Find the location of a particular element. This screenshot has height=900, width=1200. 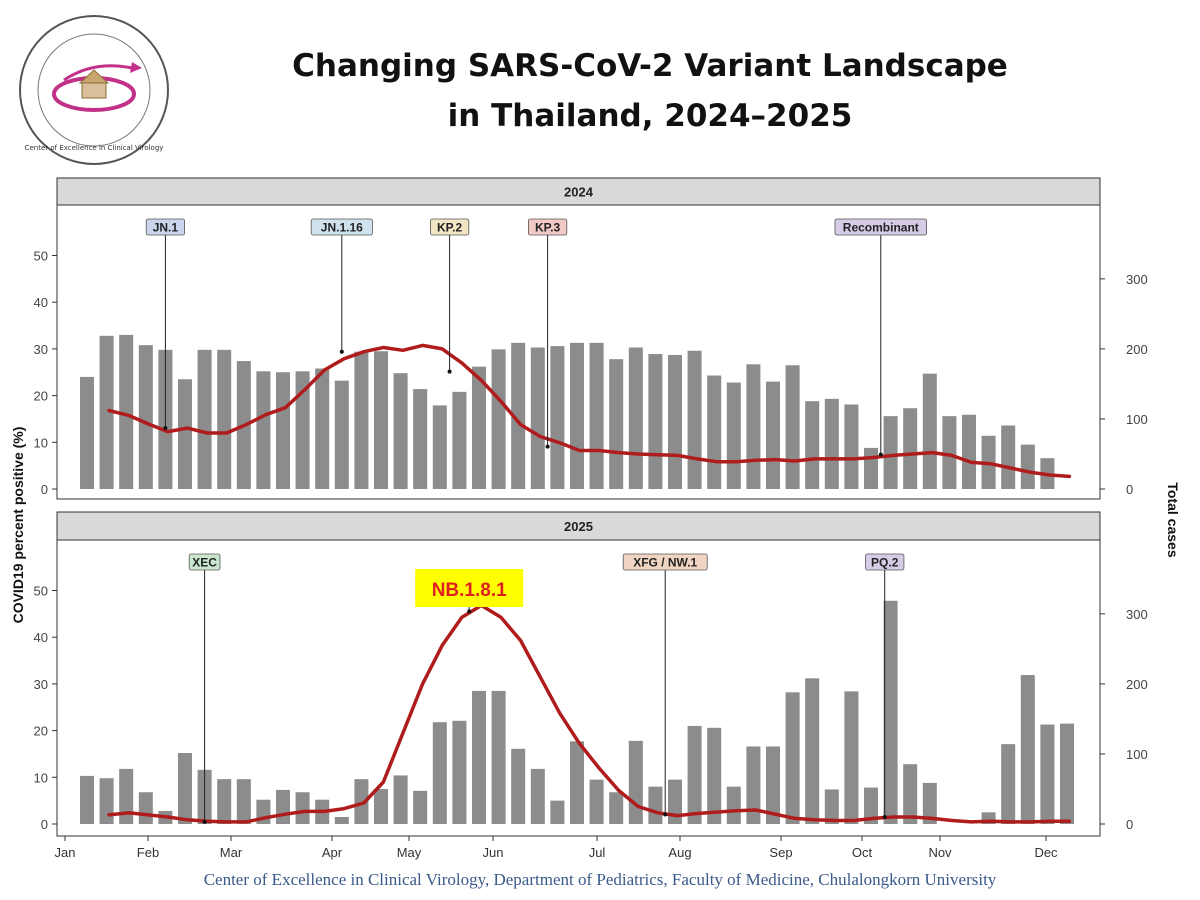

y-tick-label: 10 is located at coordinates (41, 777).